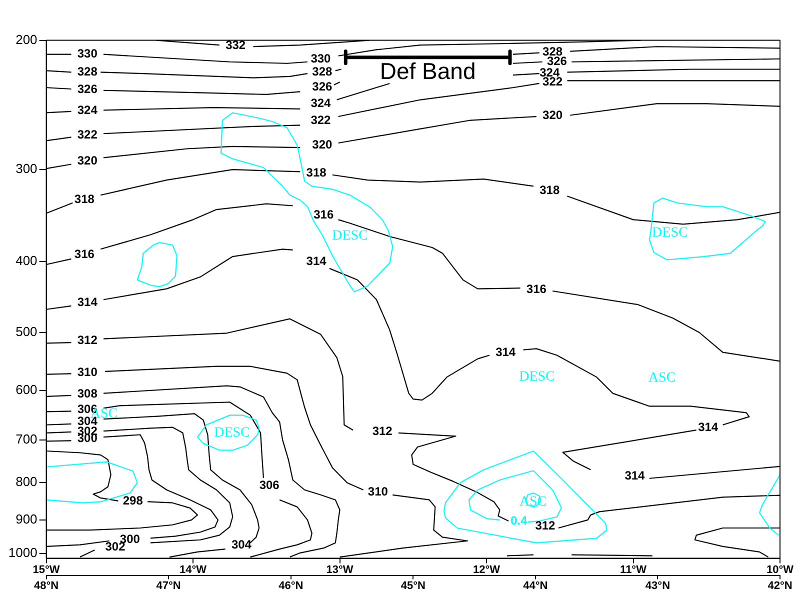  What do you see at coordinates (27, 39) in the screenshot?
I see `y-tick-label: 200` at bounding box center [27, 39].